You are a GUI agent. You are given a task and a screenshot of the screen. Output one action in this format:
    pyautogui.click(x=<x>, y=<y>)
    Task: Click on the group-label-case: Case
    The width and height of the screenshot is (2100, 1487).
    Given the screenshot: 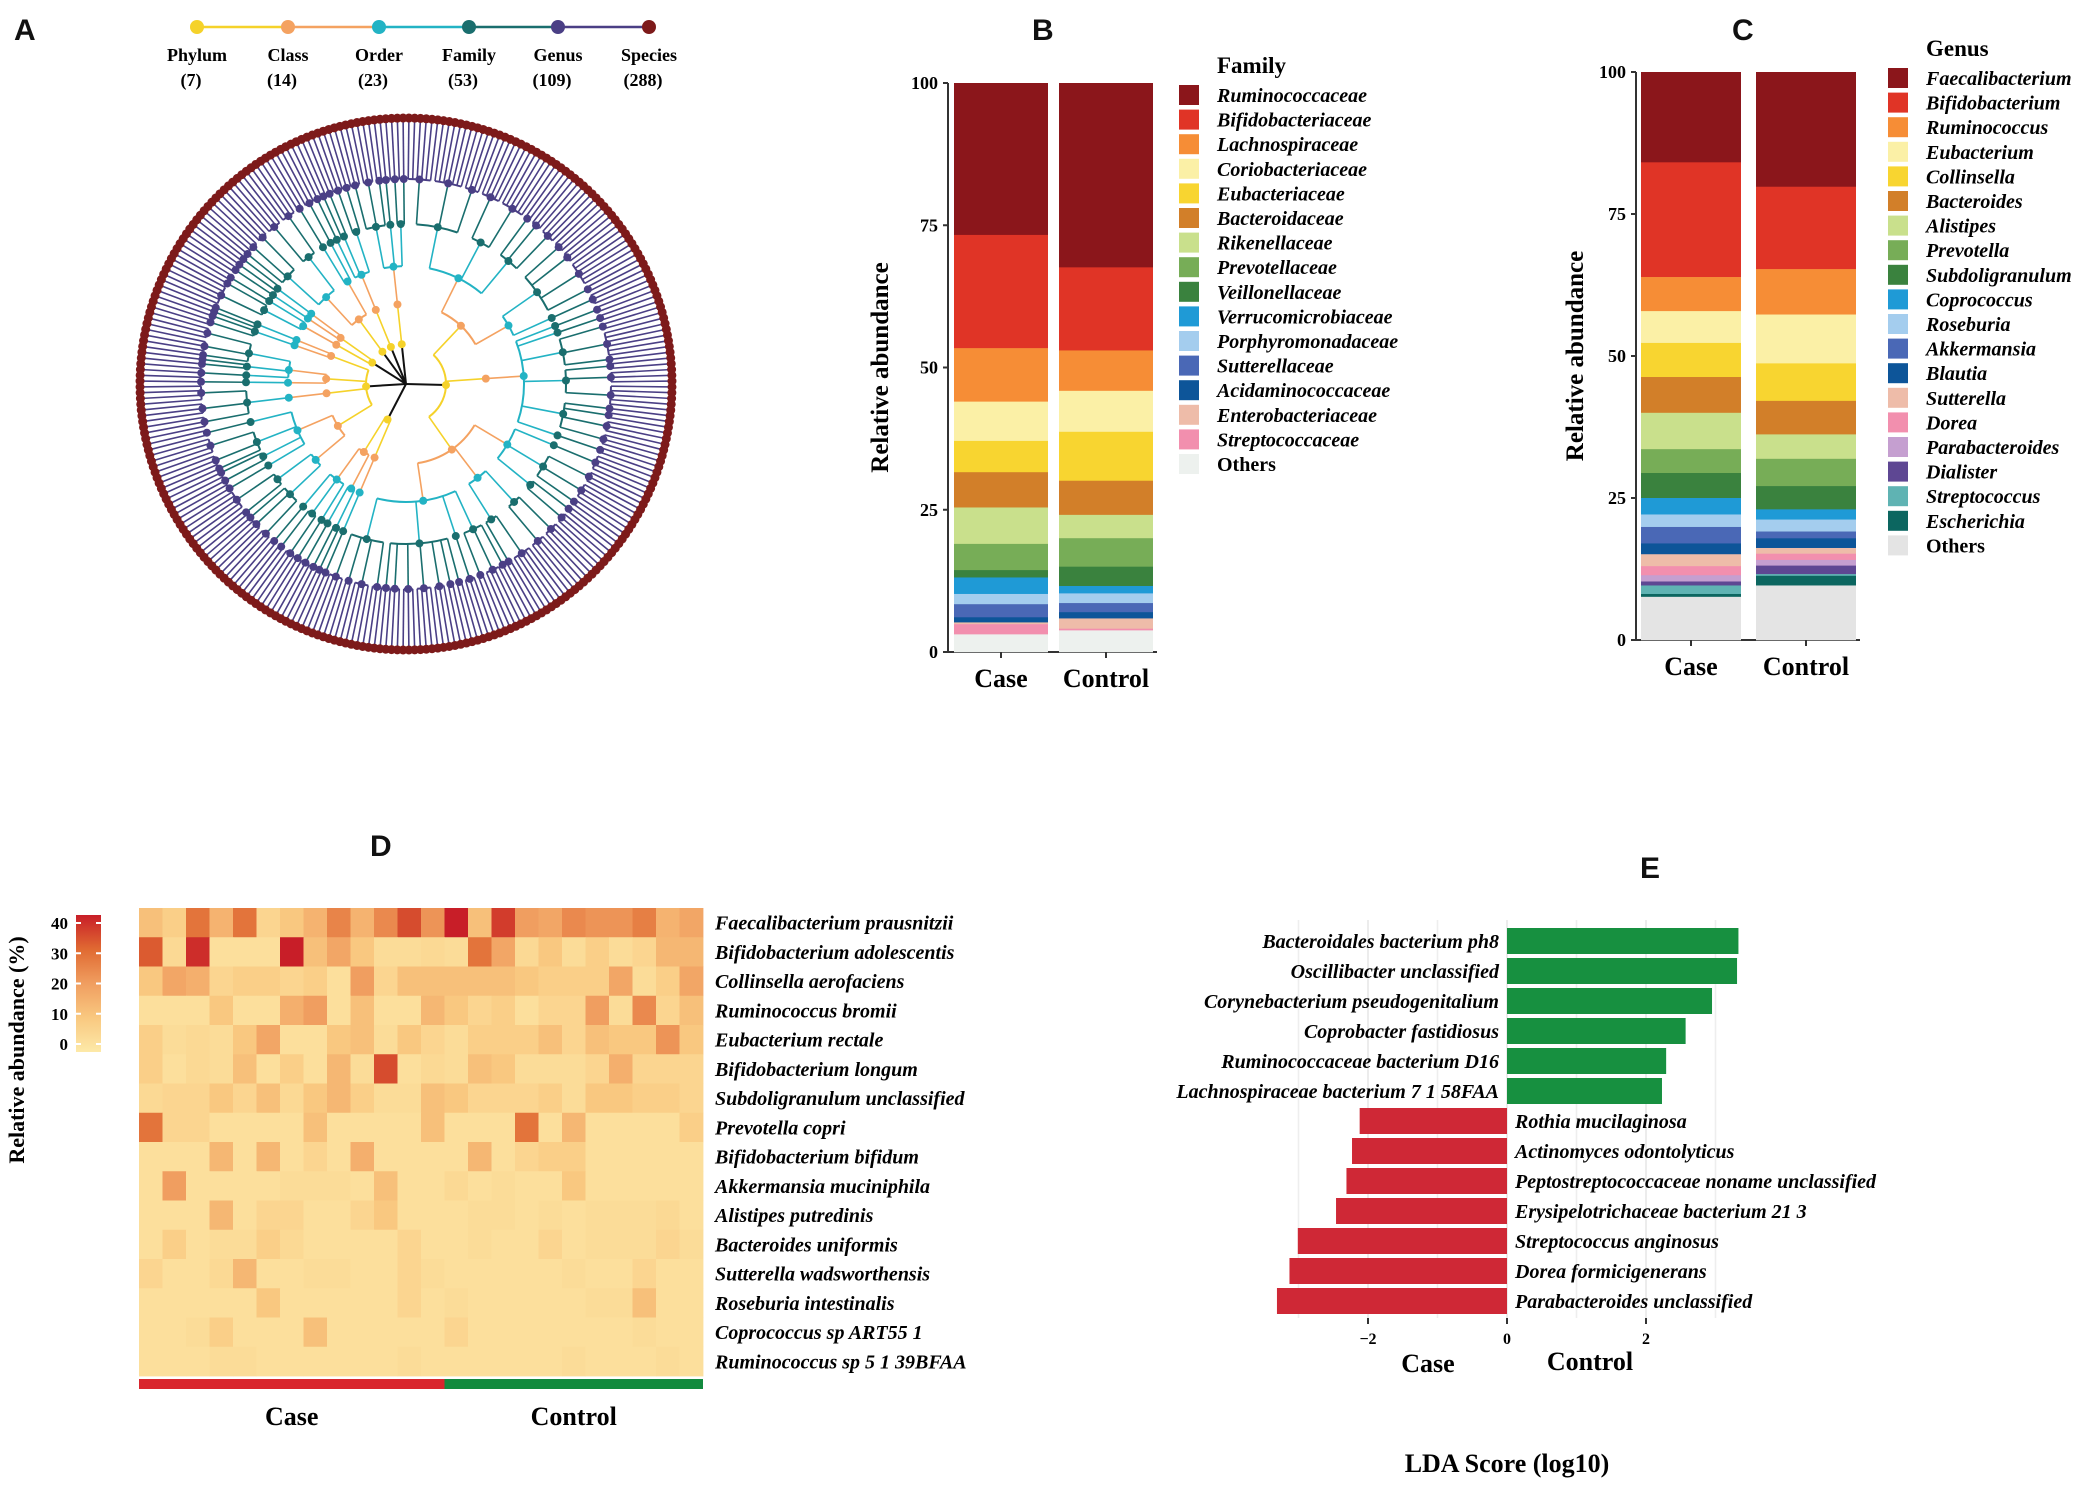 What is the action you would take?
    pyautogui.click(x=1427, y=1363)
    